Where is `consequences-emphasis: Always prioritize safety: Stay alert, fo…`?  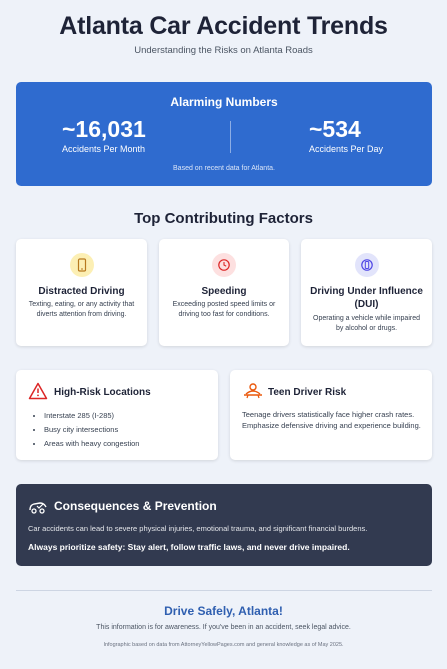 consequences-emphasis: Always prioritize safety: Stay alert, fo… is located at coordinates (189, 547).